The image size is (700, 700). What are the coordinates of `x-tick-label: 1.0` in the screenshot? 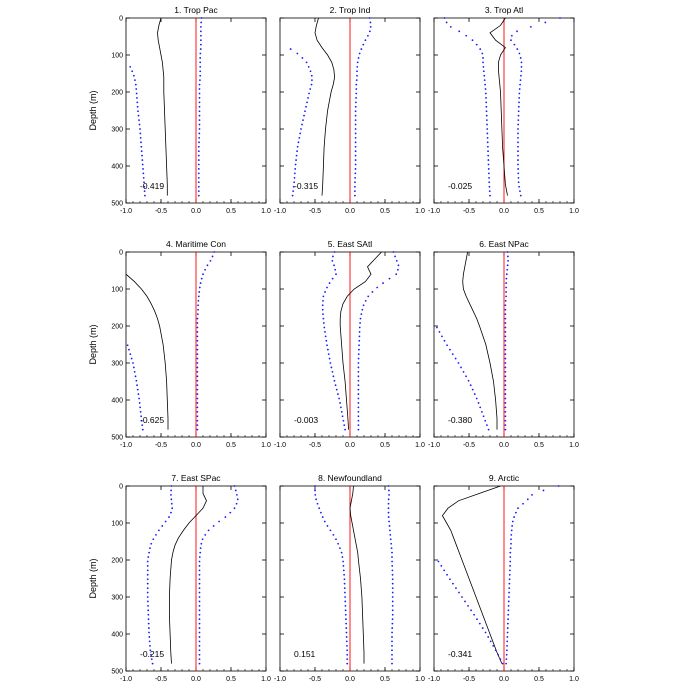 It's located at (266, 679).